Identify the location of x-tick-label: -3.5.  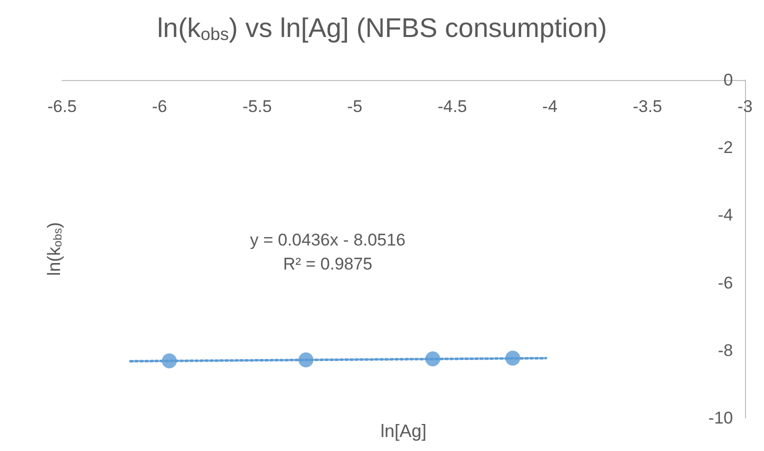
(647, 106).